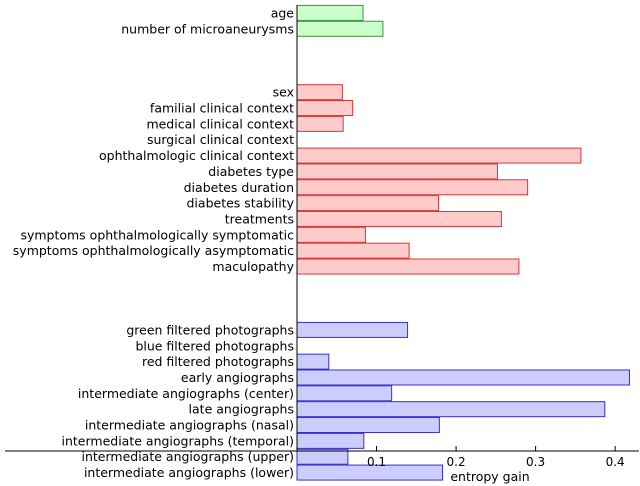  I want to click on category-label: green filtered photographs, so click(210, 329).